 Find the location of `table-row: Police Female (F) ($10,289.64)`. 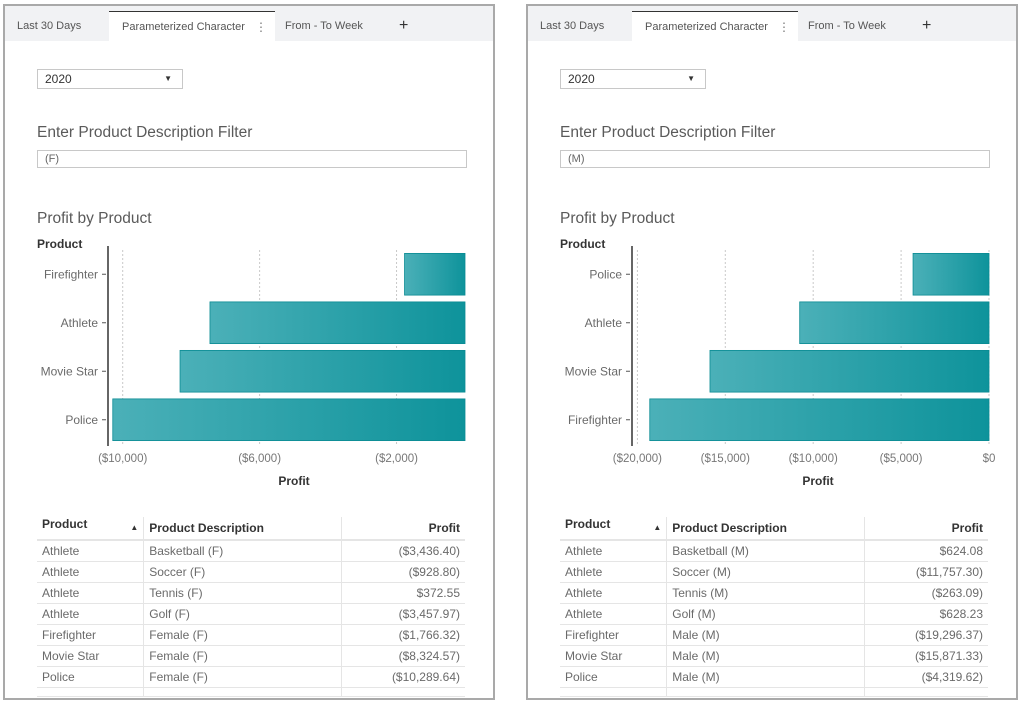

table-row: Police Female (F) ($10,289.64) is located at coordinates (251, 677).